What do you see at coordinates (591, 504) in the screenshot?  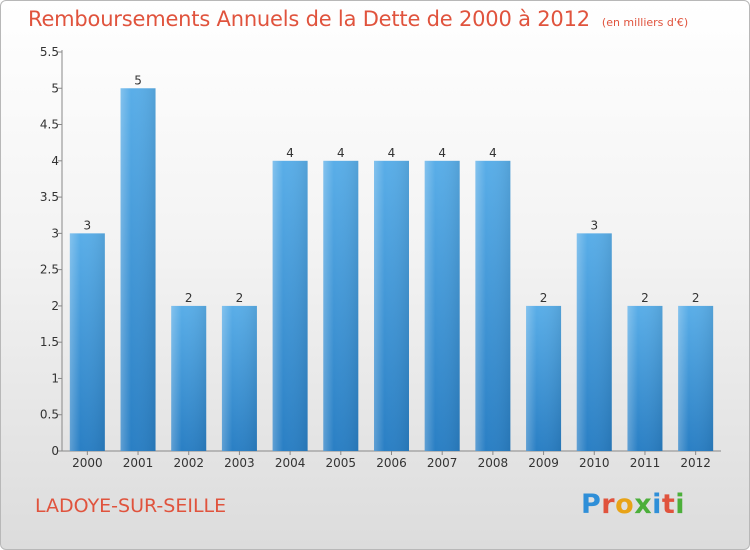 I see `logo-letter: P` at bounding box center [591, 504].